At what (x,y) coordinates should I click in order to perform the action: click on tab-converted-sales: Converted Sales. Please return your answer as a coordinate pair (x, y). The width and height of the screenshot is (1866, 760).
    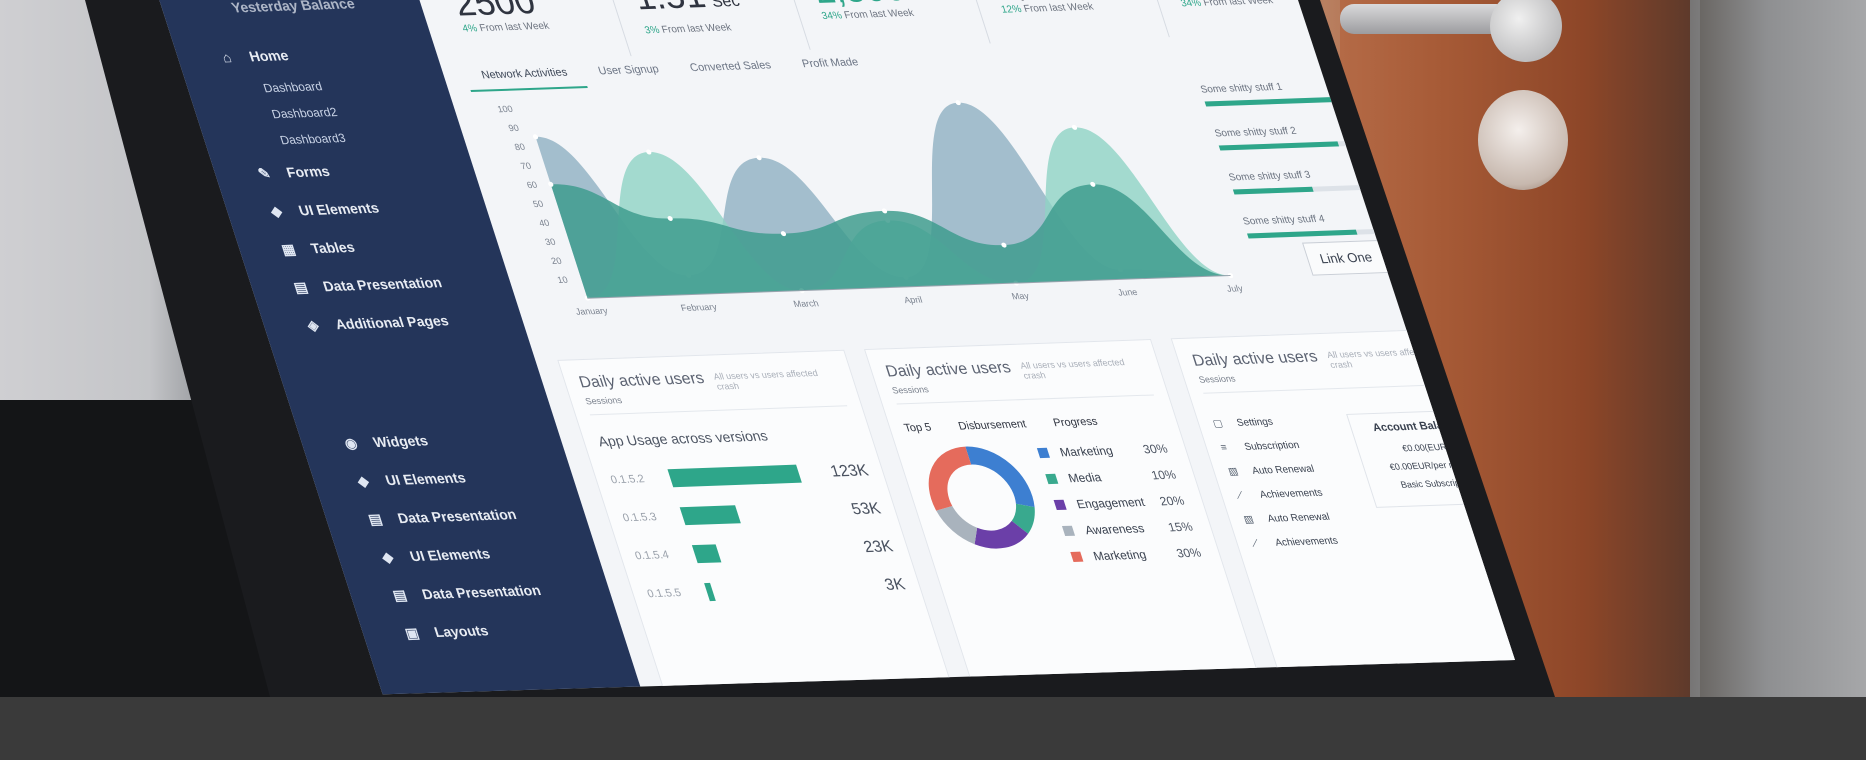
    Looking at the image, I should click on (730, 67).